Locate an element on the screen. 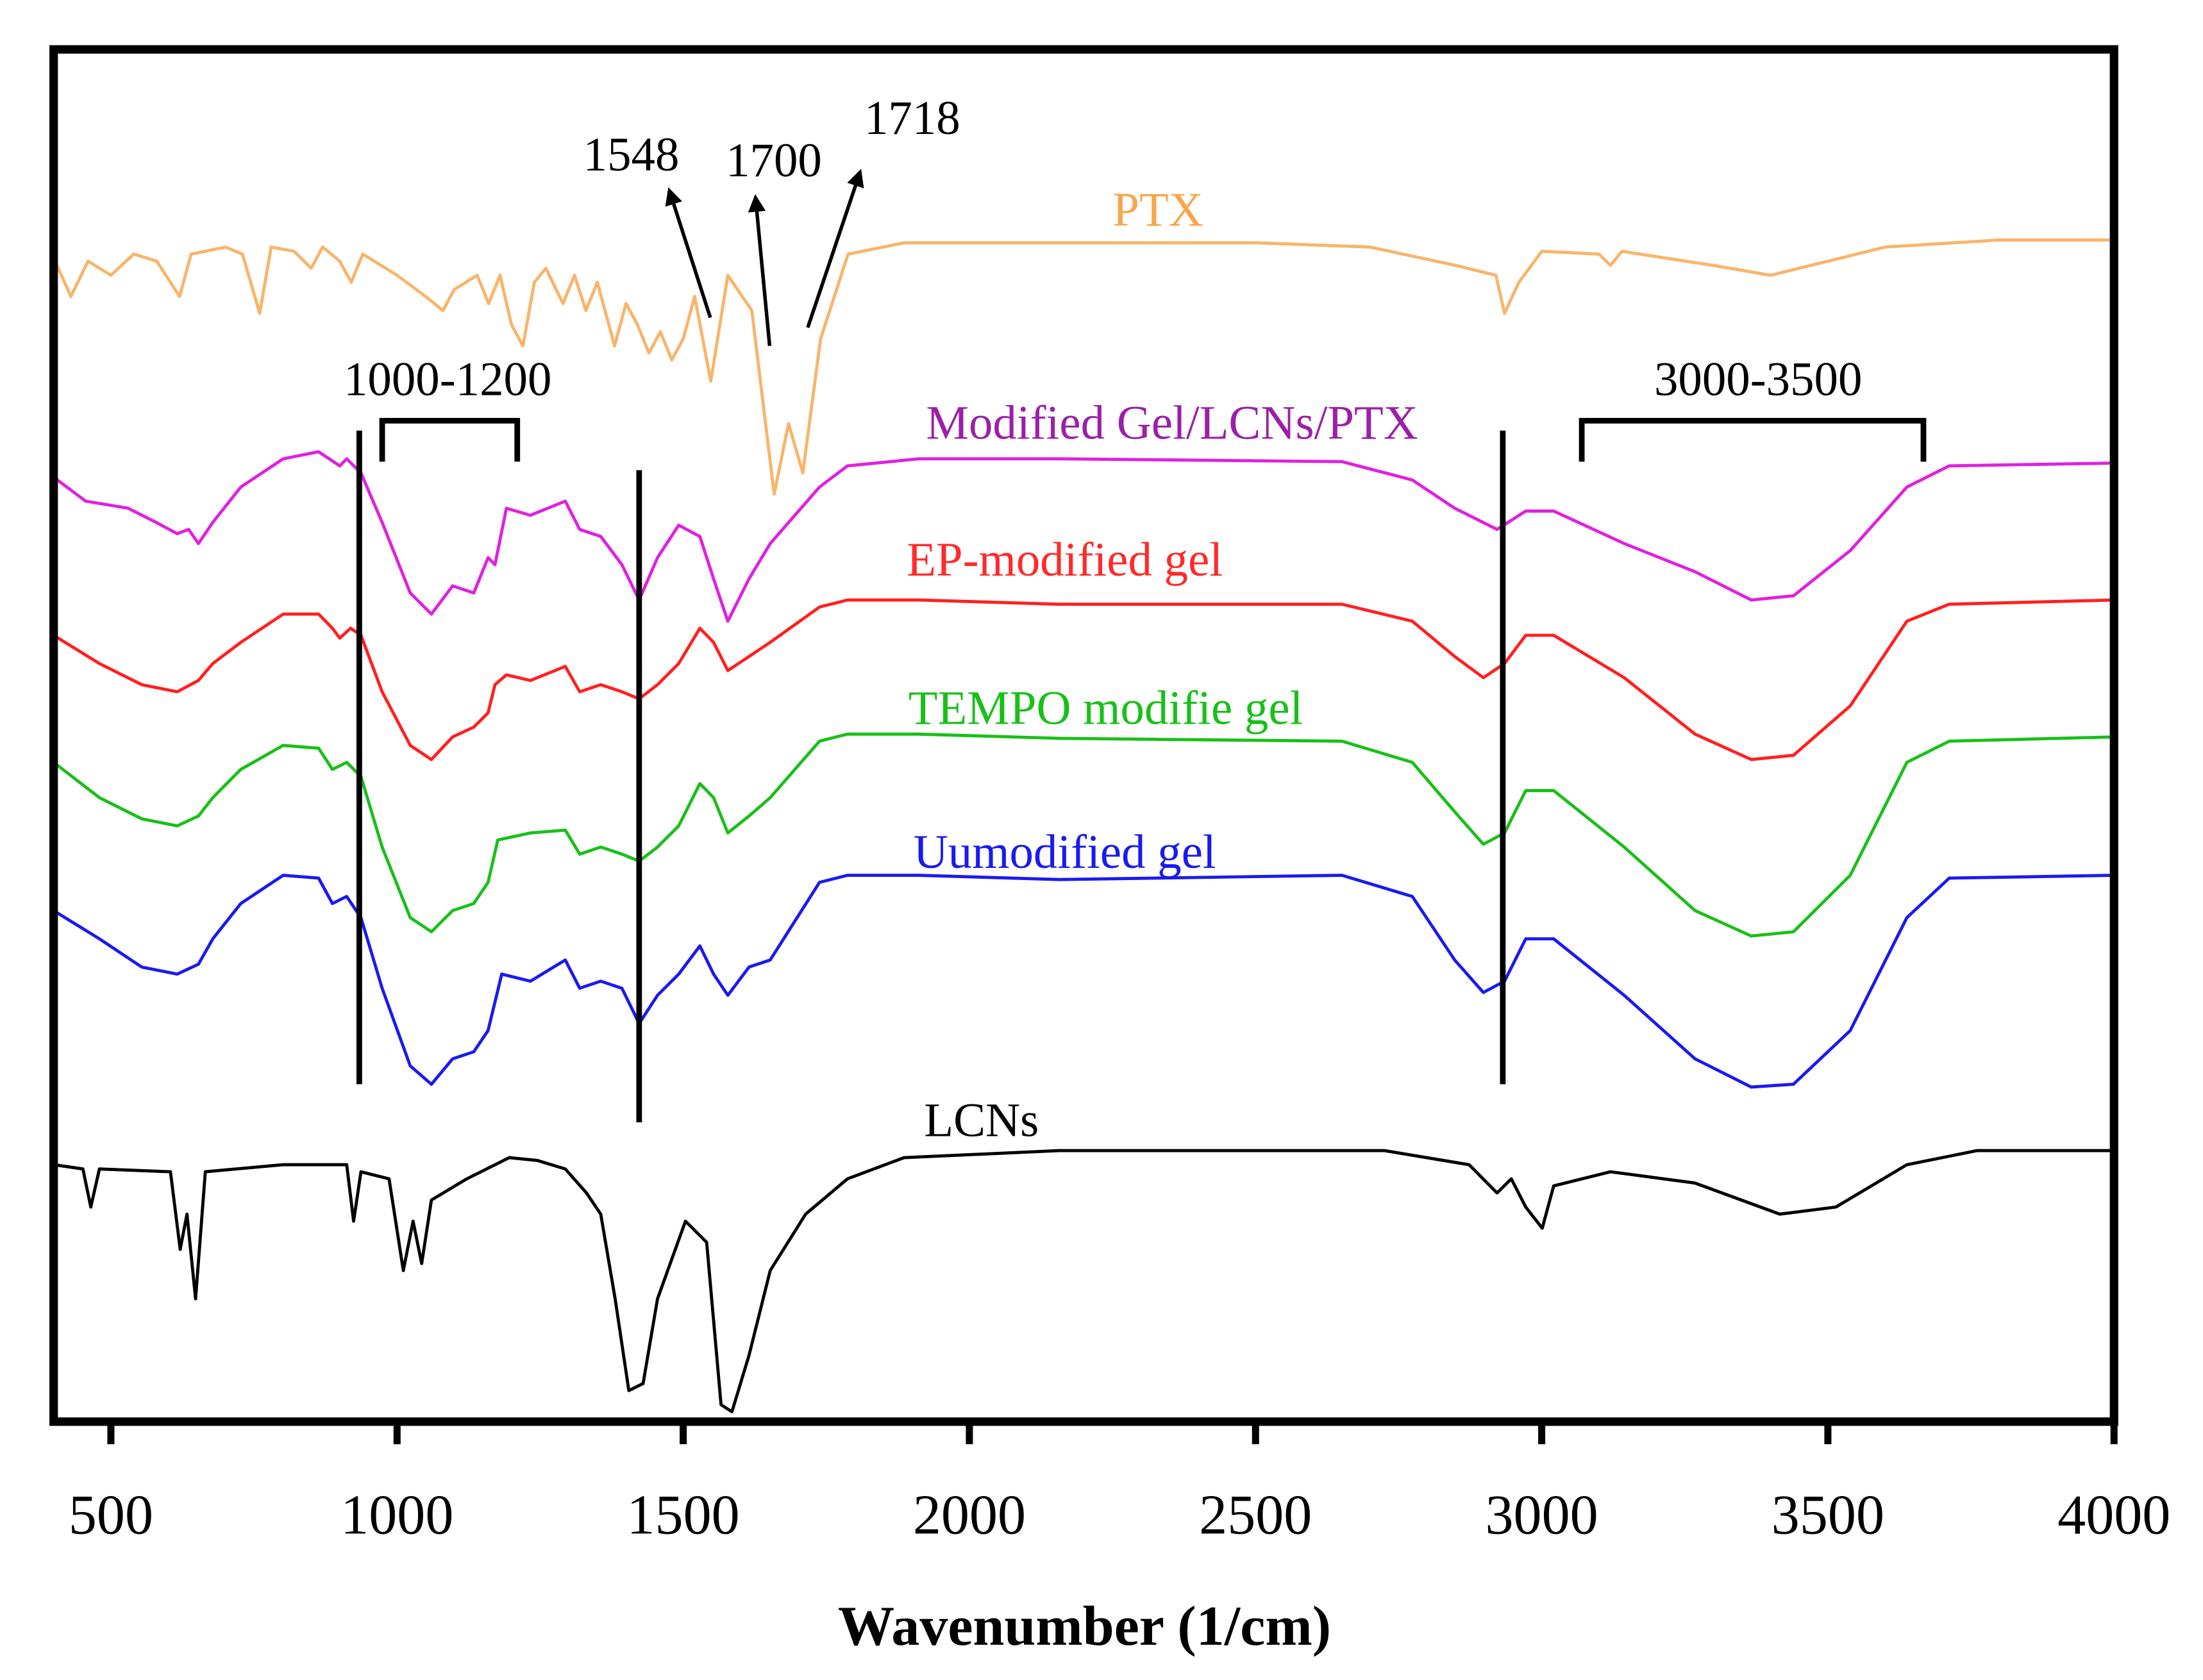 The height and width of the screenshot is (1680, 2203). x-axis-title: Wavenumber (1/cm) is located at coordinates (1084, 1626).